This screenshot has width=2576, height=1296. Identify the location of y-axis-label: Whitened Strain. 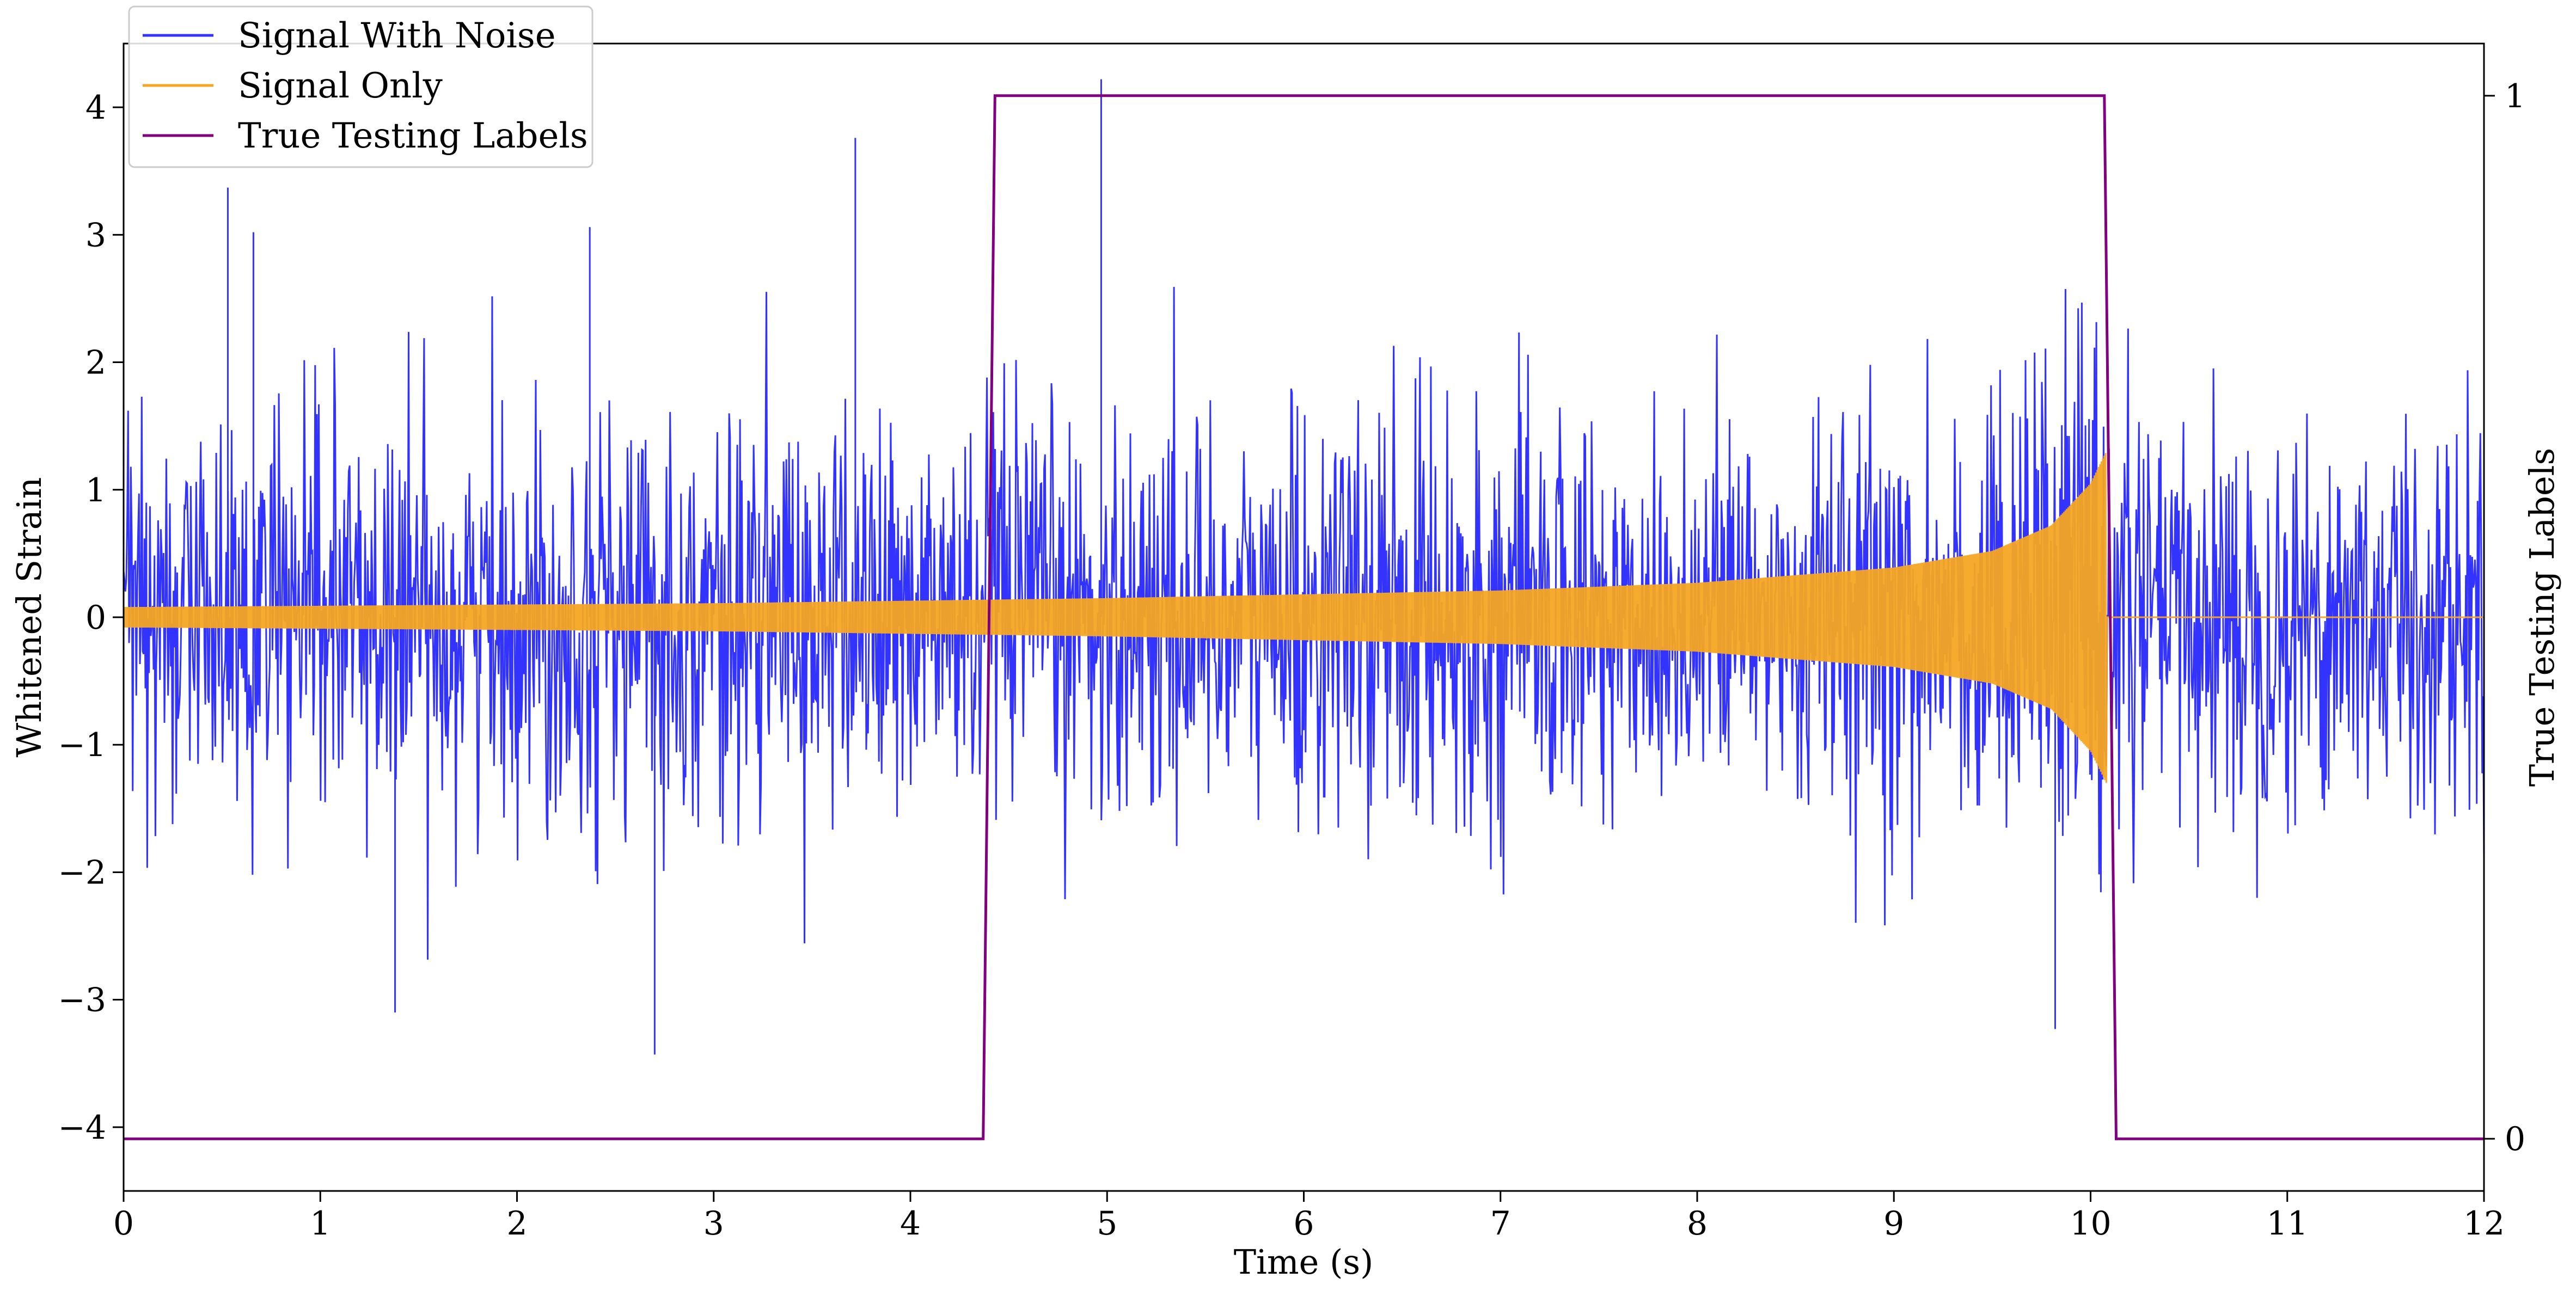
(29, 617).